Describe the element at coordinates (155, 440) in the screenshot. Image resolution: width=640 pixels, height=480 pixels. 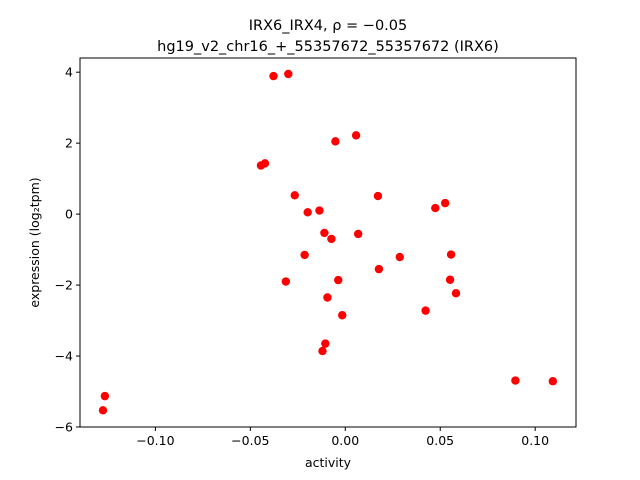
I see `x-tick-label: −0.10` at that location.